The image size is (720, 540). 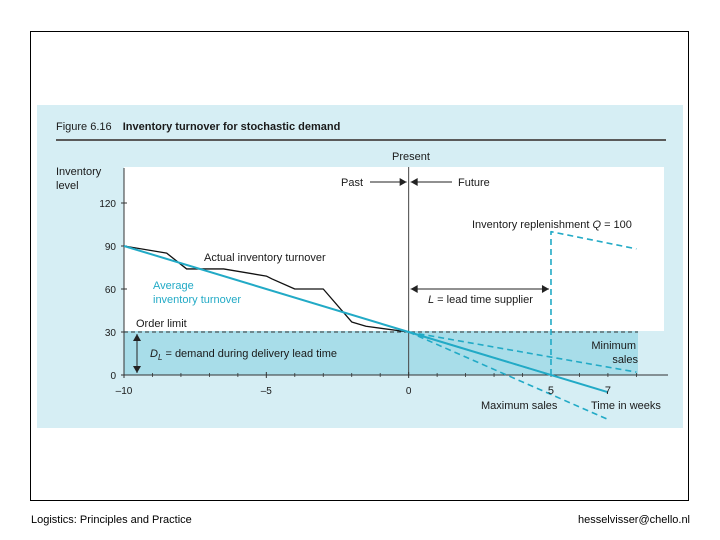 I want to click on figure-name: Inventory turnover for stochastic demand, so click(x=231, y=127).